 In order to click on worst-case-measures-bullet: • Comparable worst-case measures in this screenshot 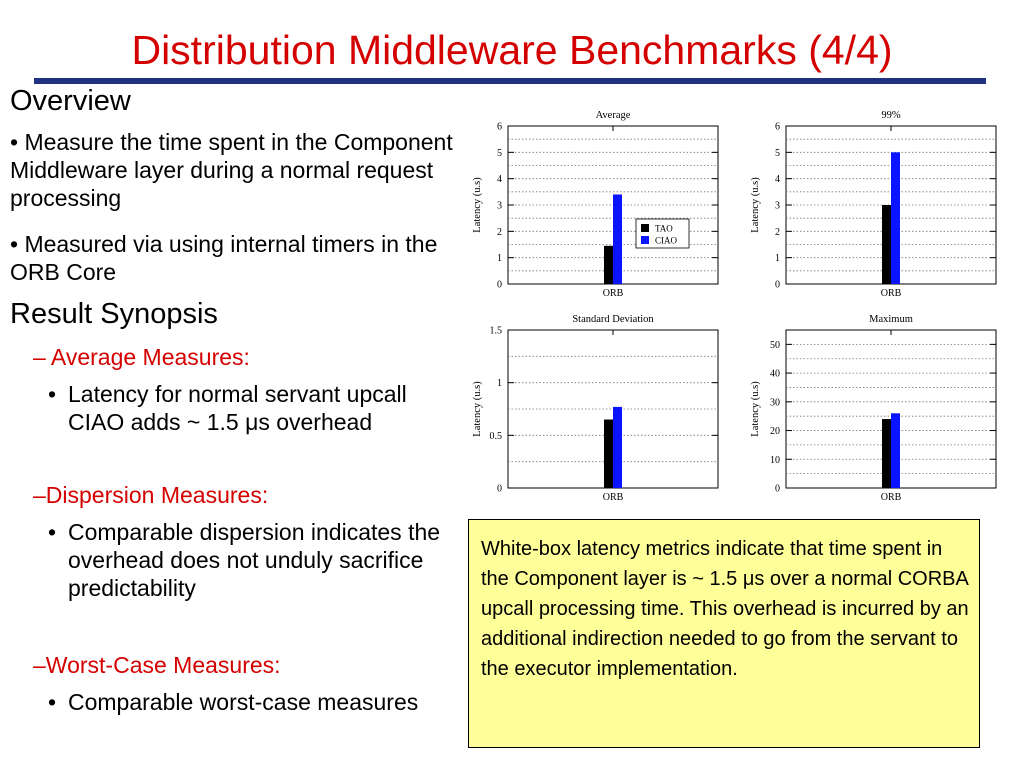, I will do `click(248, 702)`.